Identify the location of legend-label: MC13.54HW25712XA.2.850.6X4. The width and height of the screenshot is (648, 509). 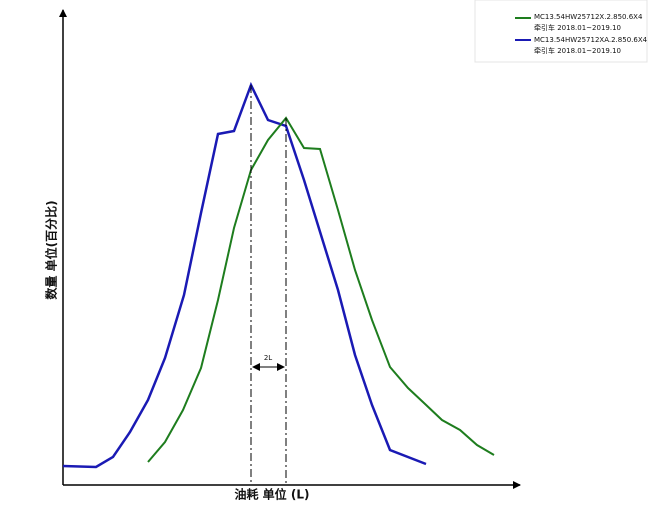
(591, 40).